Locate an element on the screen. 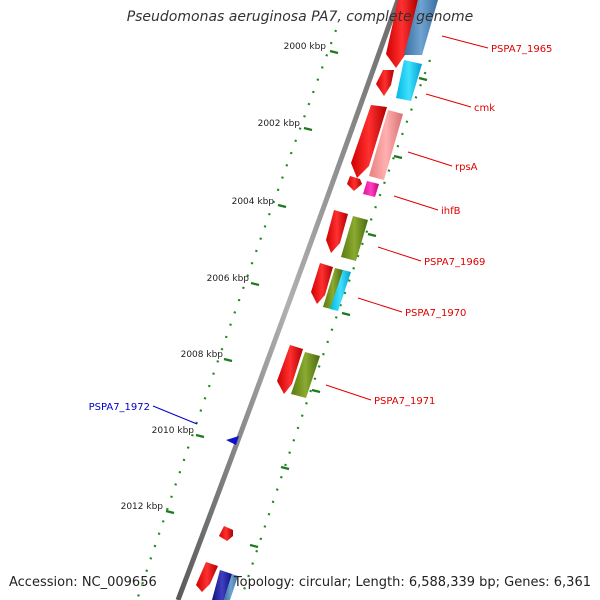 Image resolution: width=600 pixels, height=600 pixels. gene-label: PSPA7_1972 is located at coordinates (119, 407).